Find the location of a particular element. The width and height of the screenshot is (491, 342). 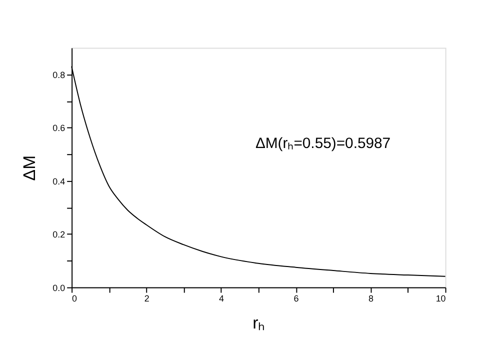

y-tick-label: 0.6 is located at coordinates (59, 128).